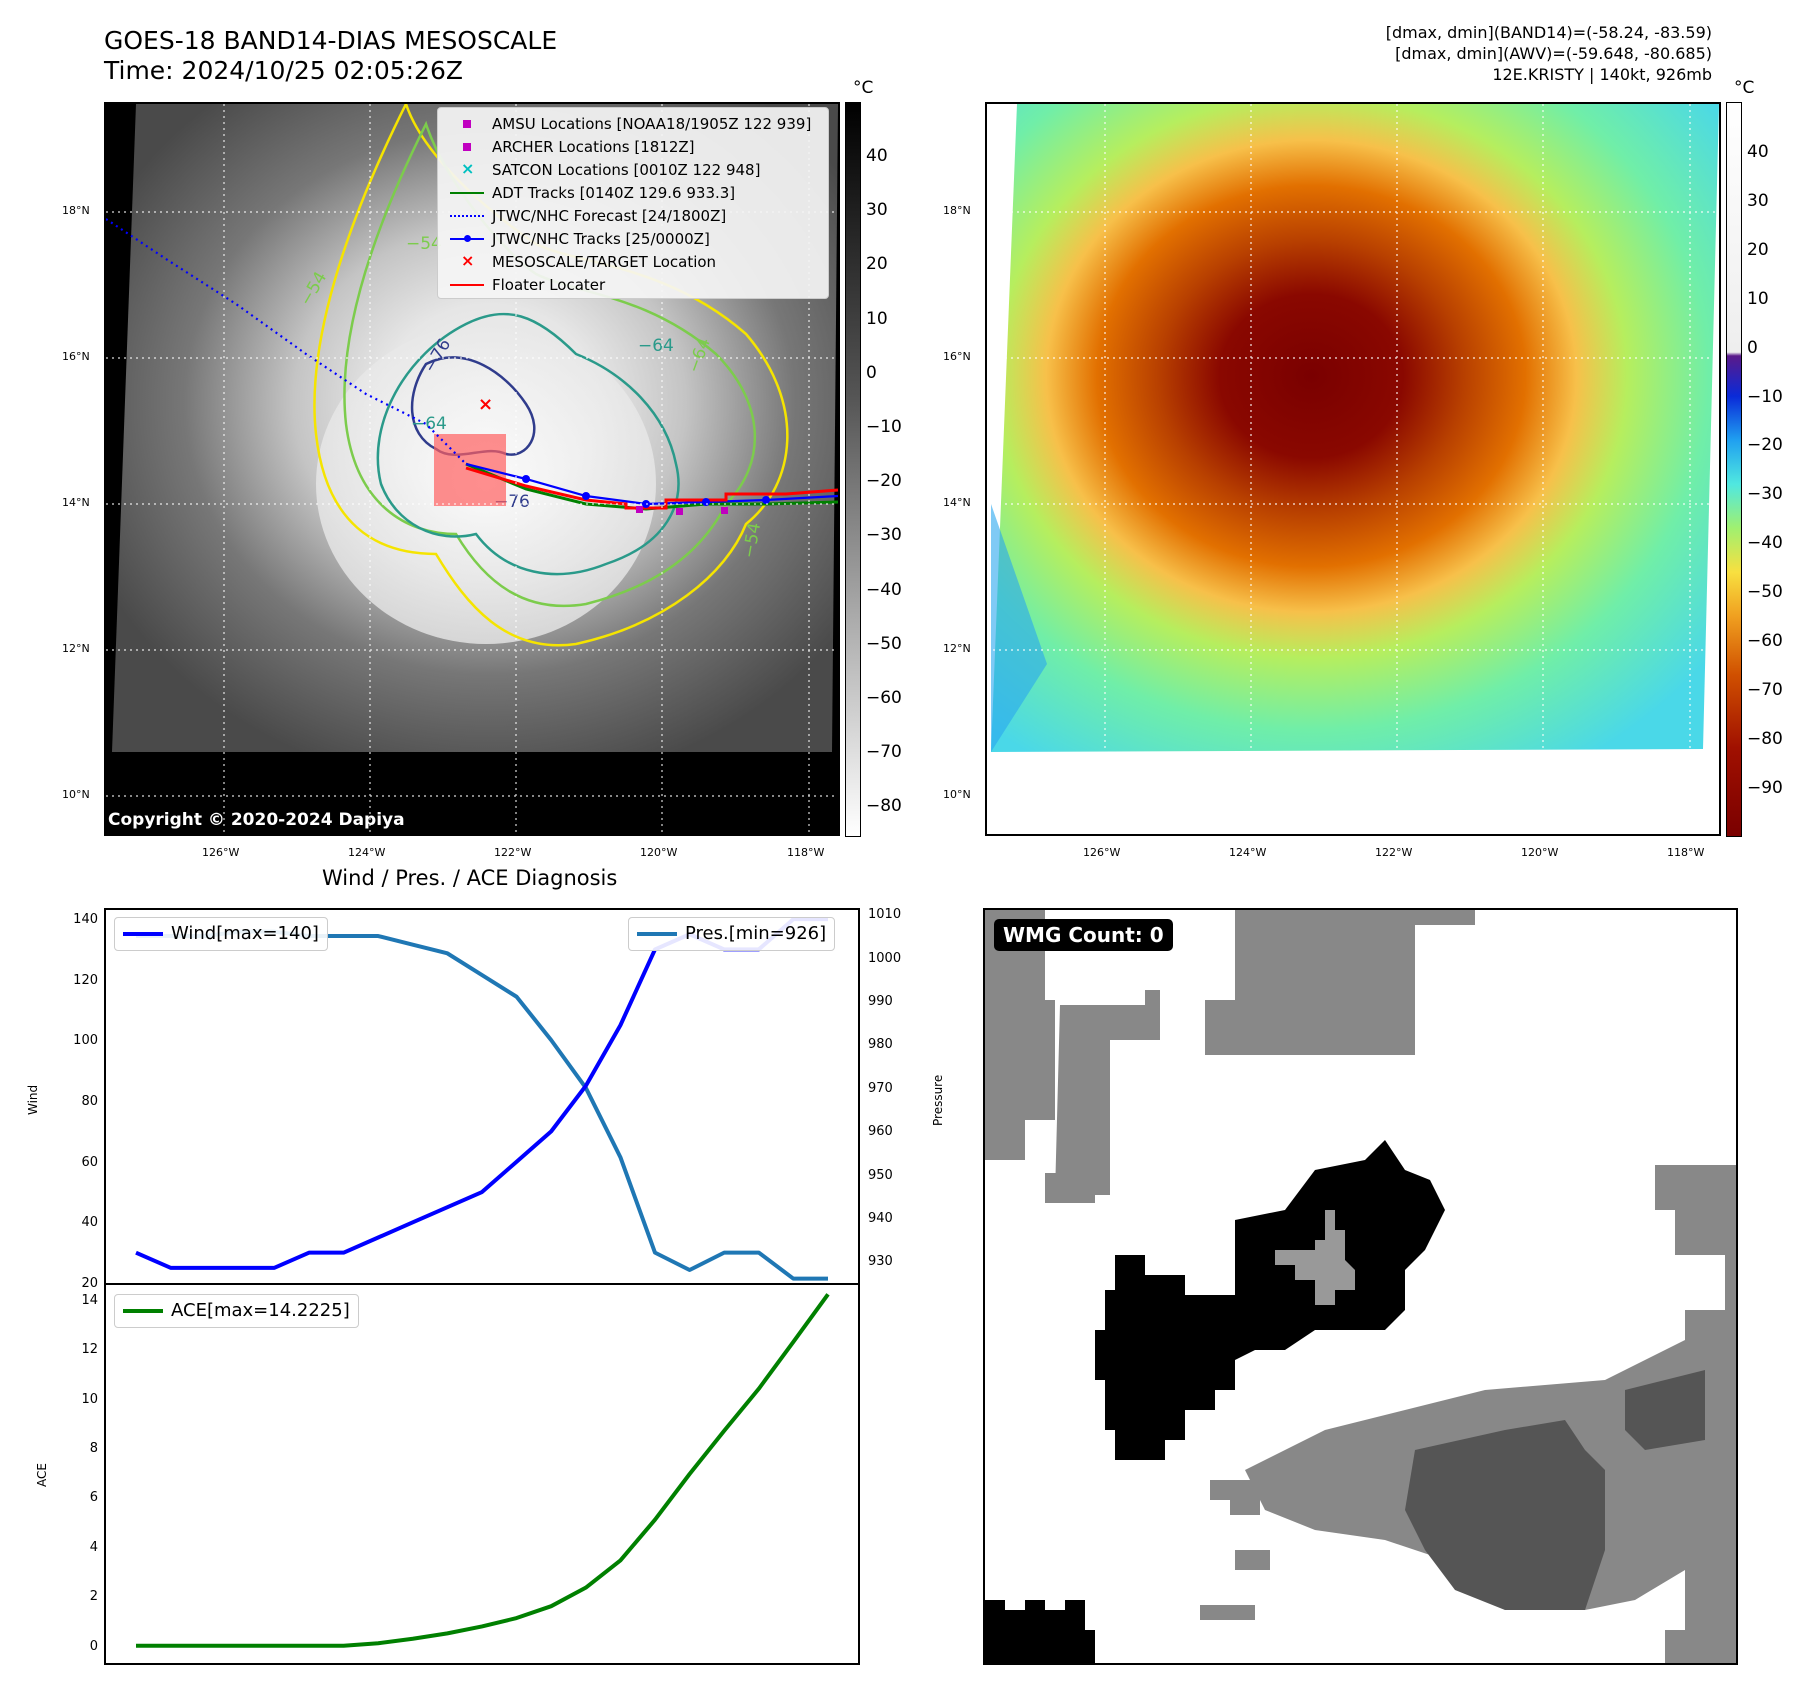 This screenshot has height=1690, width=1797. I want to click on amsu-markers, so click(682, 510).